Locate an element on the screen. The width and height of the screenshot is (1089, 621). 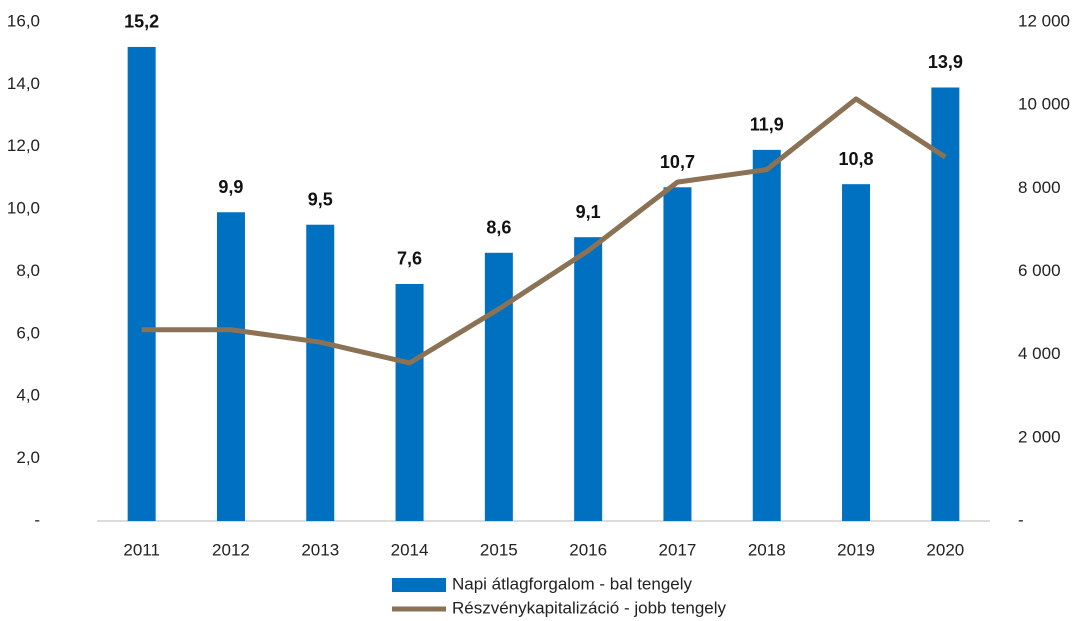
data-label: 8,6 is located at coordinates (498, 228).